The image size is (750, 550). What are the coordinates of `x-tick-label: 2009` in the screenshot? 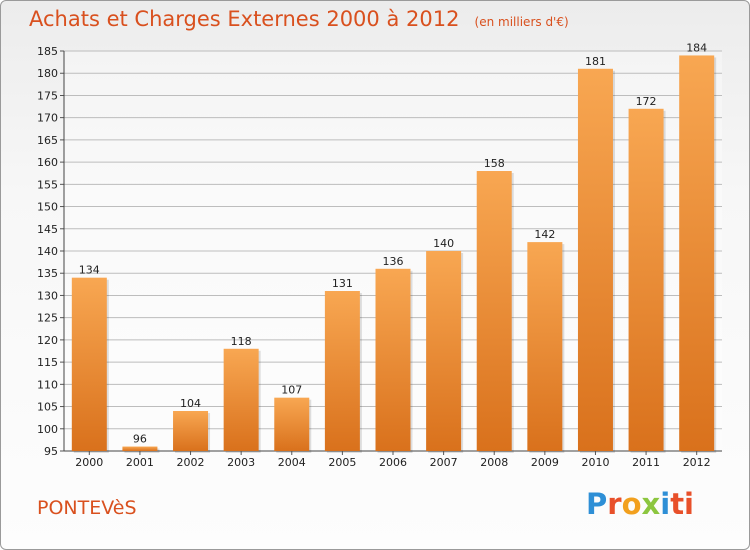 It's located at (545, 462).